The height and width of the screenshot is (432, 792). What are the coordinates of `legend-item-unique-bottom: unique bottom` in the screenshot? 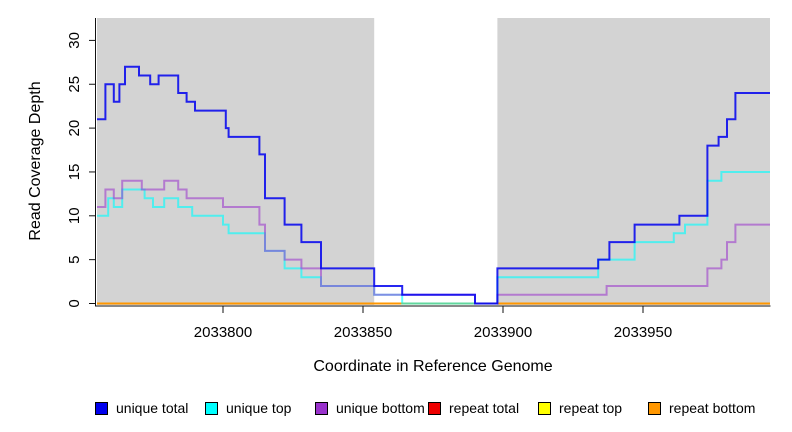 It's located at (370, 408).